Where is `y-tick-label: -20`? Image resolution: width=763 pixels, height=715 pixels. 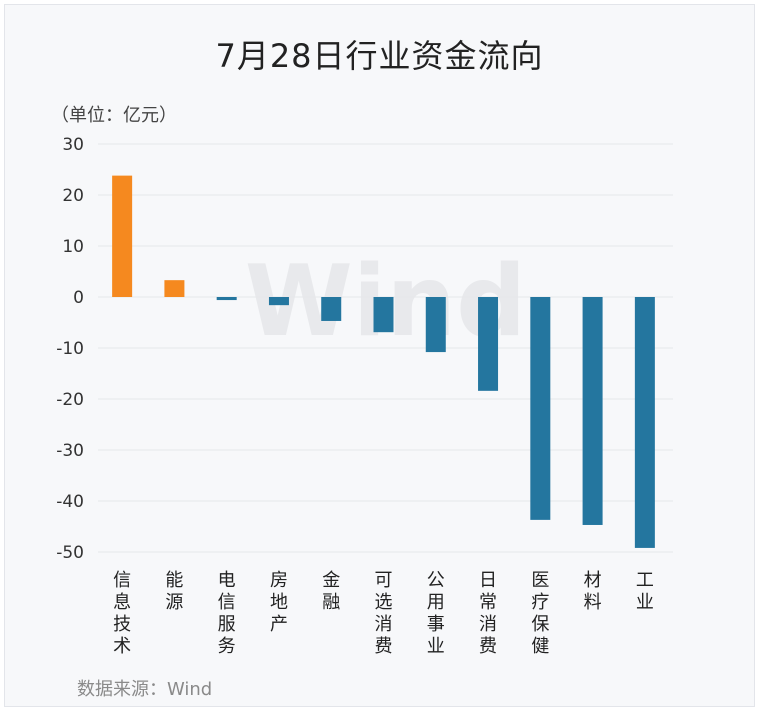
y-tick-label: -20 is located at coordinates (70, 400).